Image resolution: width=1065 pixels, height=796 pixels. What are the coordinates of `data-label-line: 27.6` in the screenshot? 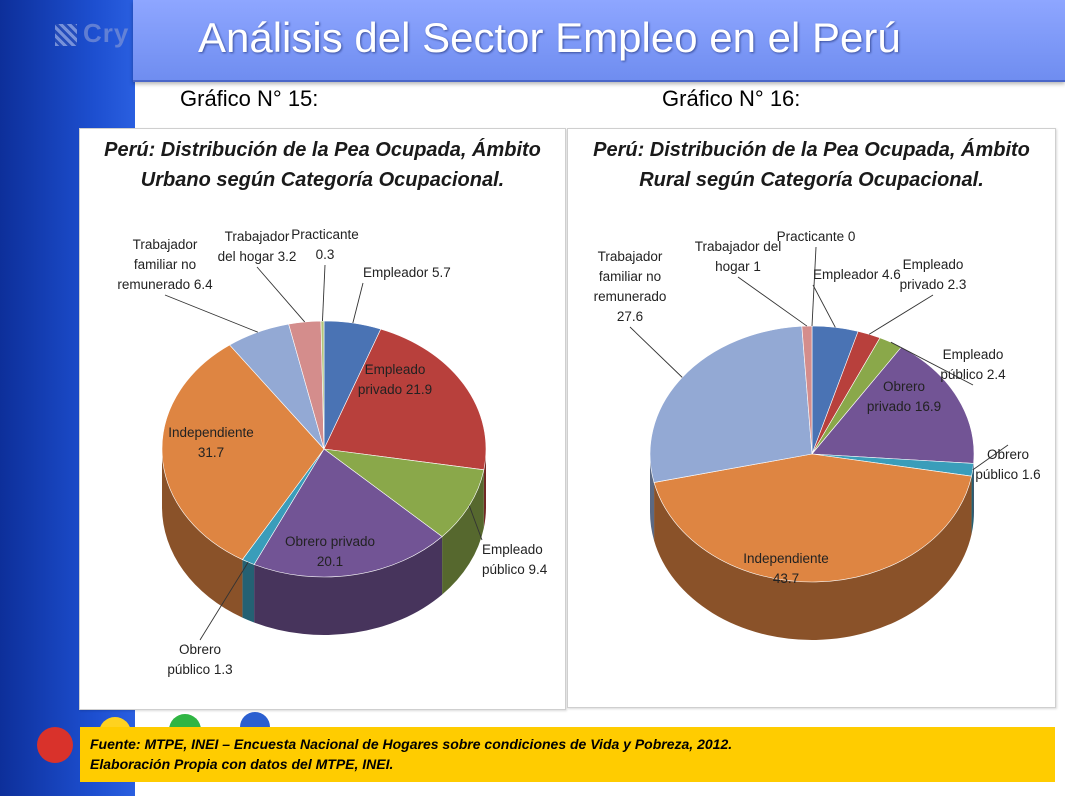 It's located at (630, 316).